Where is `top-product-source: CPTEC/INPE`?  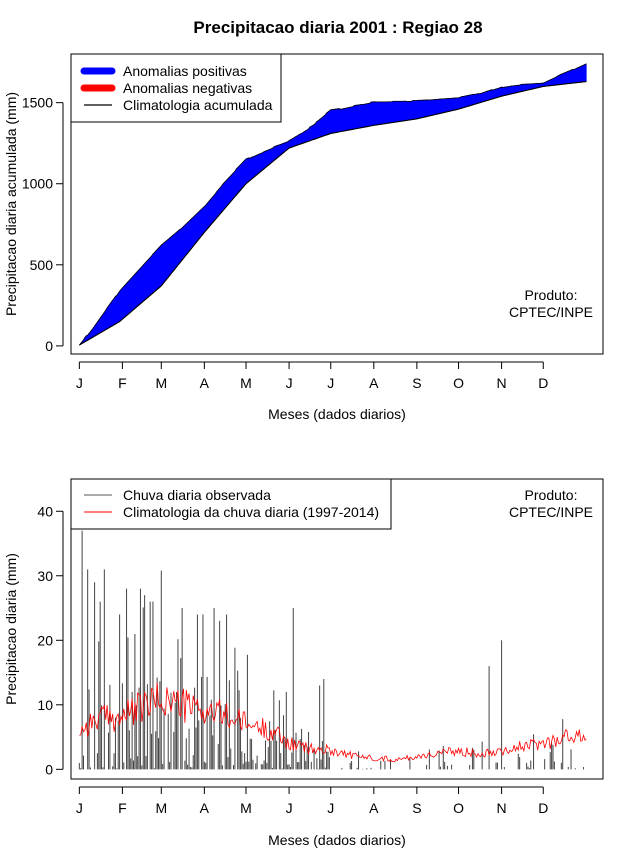 top-product-source: CPTEC/INPE is located at coordinates (551, 312).